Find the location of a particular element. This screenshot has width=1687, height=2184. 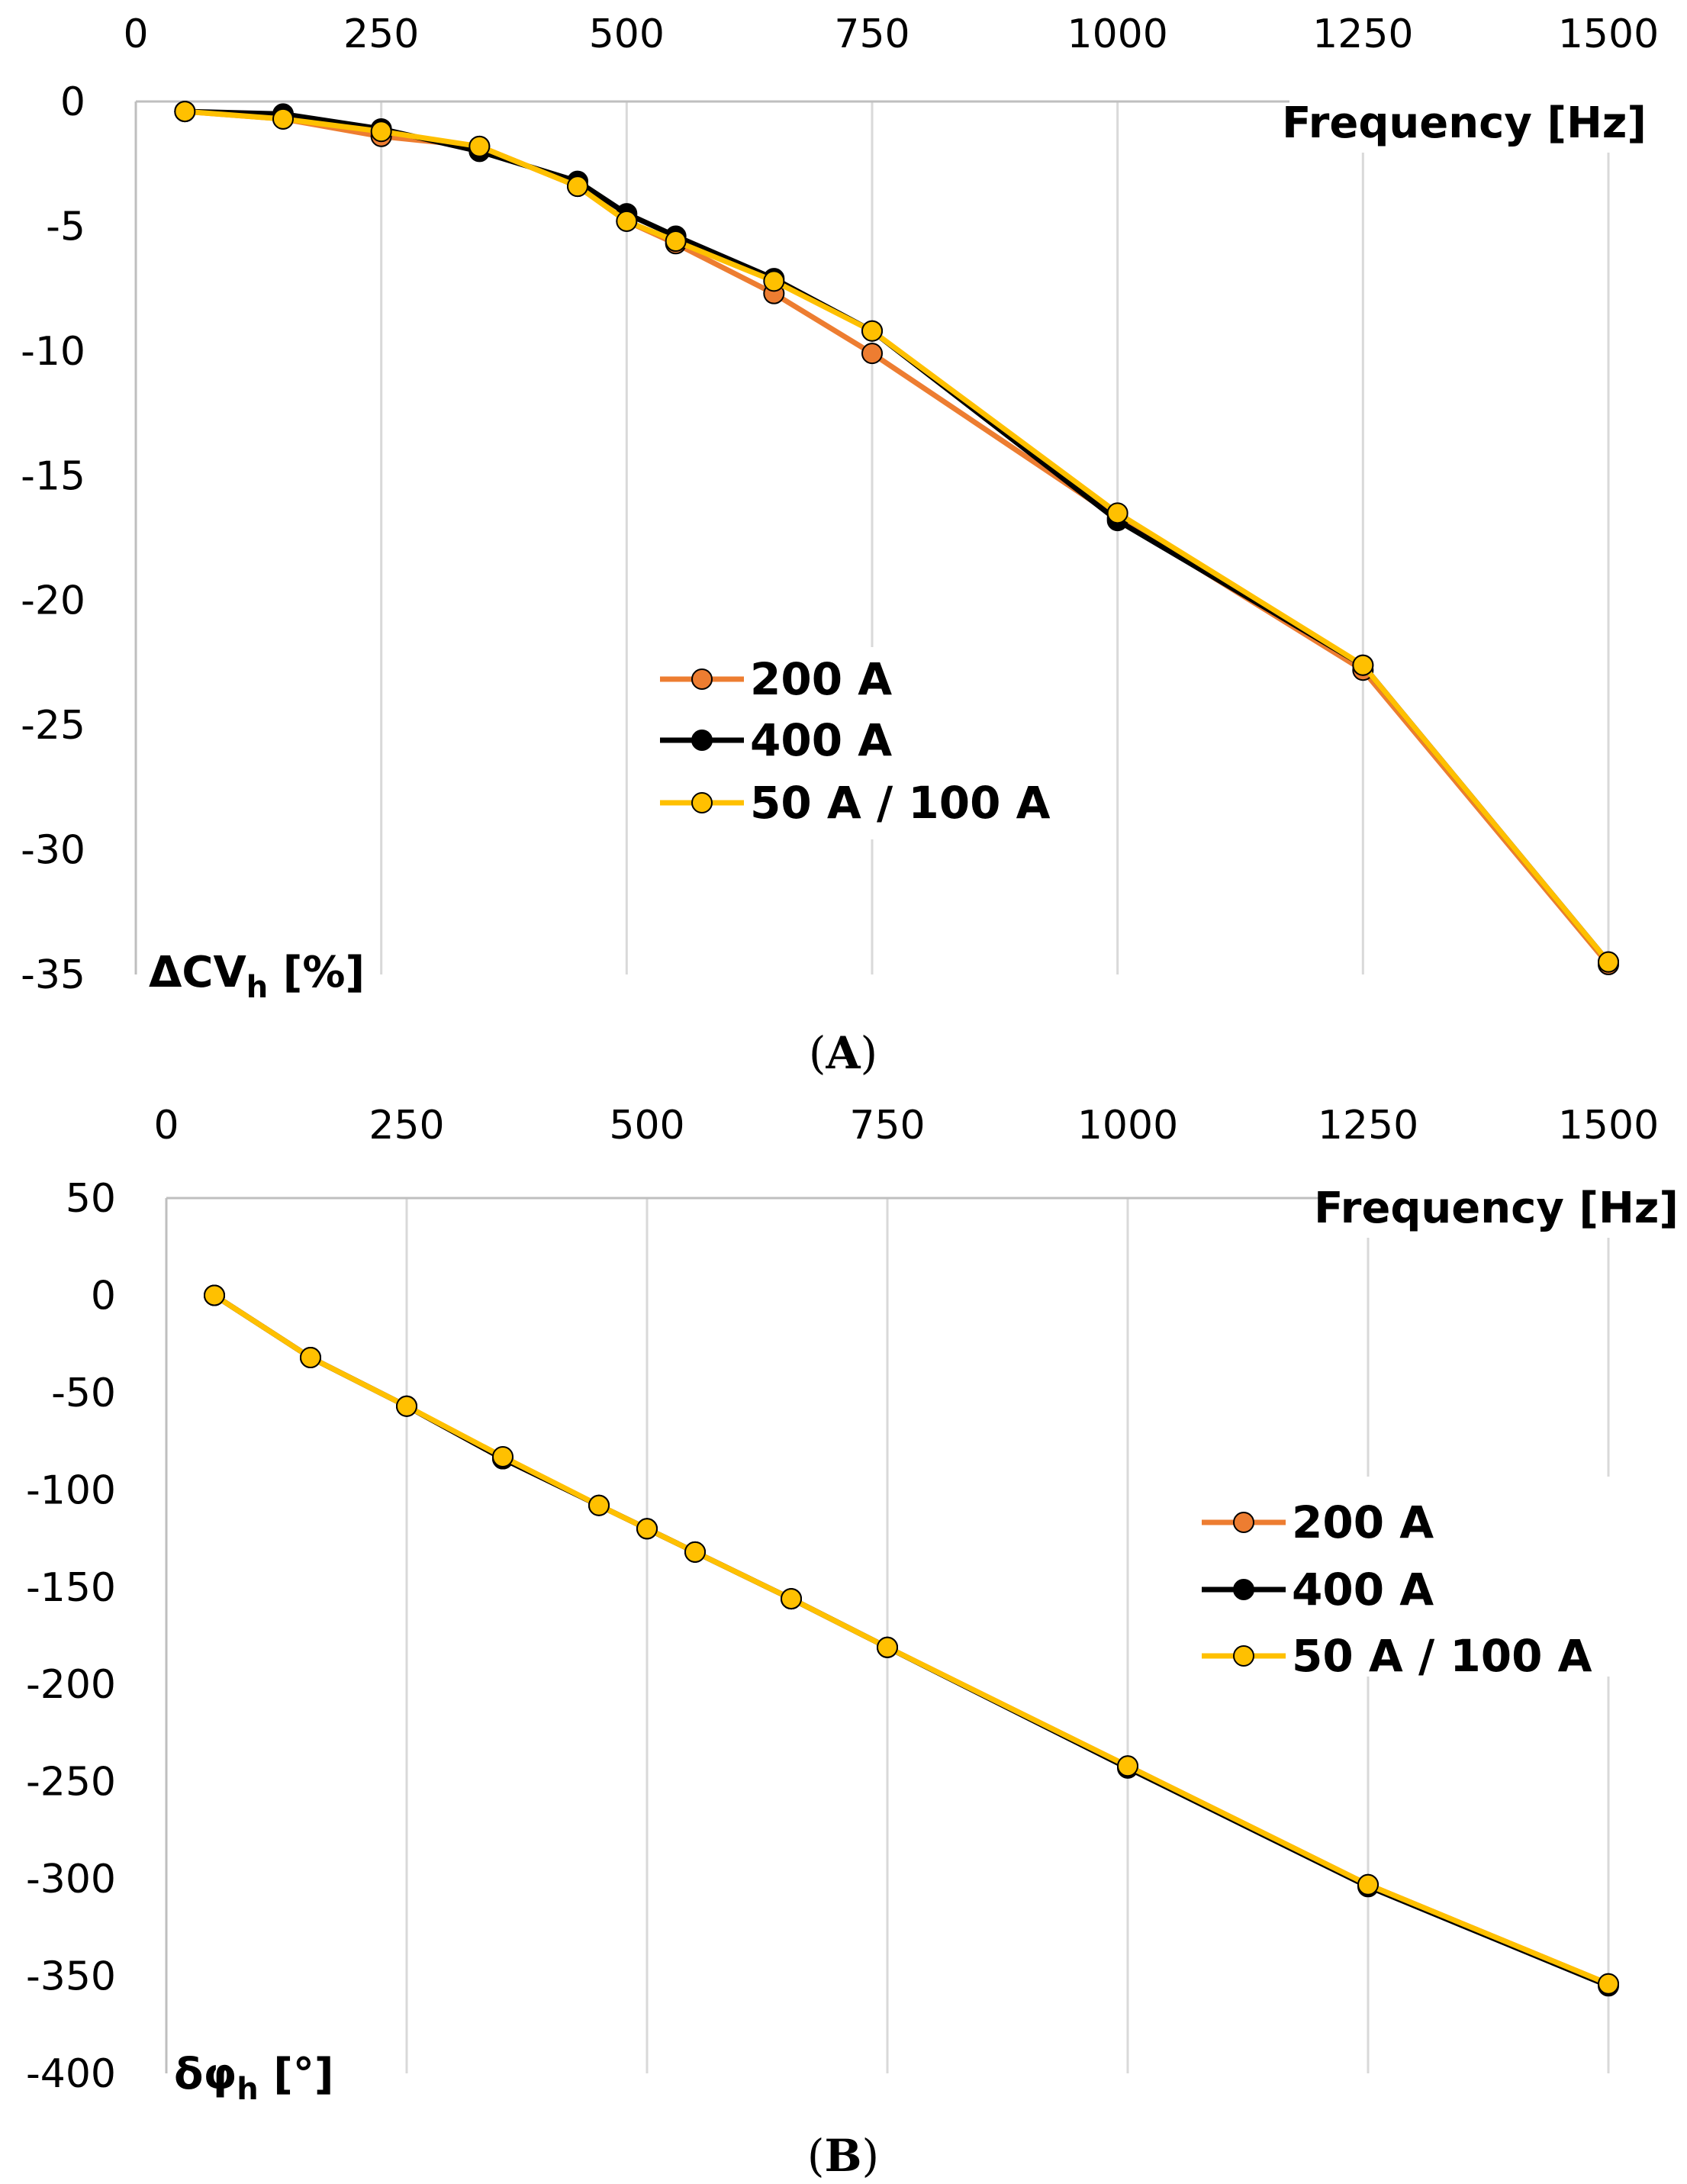

chart-a-x-tick-label: 750 is located at coordinates (871, 34).